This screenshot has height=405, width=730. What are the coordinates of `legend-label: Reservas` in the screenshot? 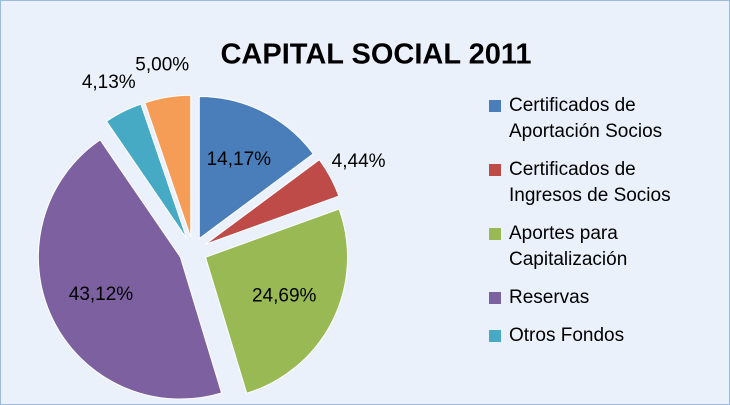 It's located at (549, 297).